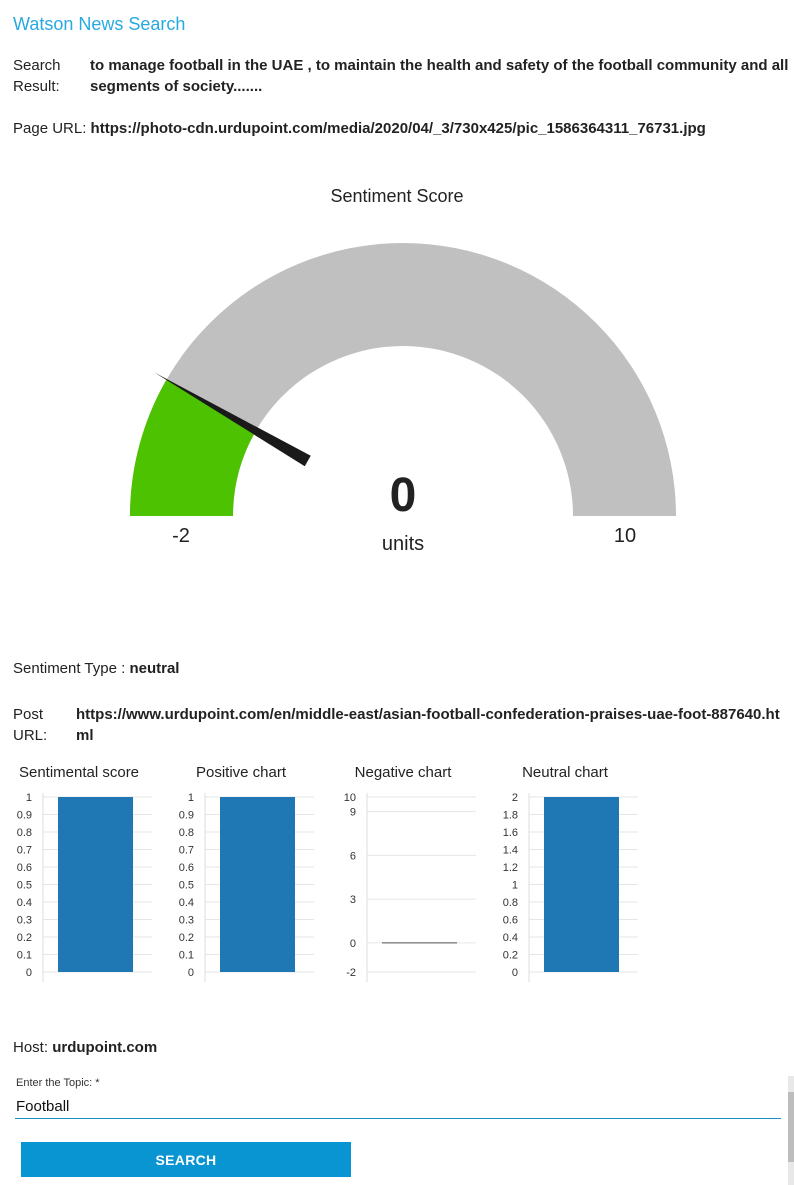 Image resolution: width=794 pixels, height=1185 pixels. I want to click on y-tick-label: 1.8, so click(510, 816).